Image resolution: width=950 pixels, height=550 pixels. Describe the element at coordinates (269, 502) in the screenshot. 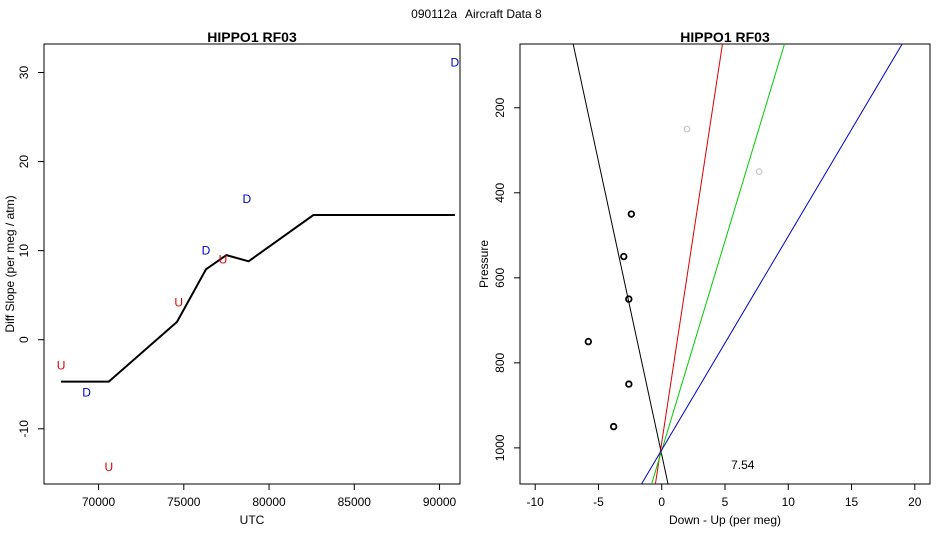

I see `left-x-tick-label: 80000` at that location.